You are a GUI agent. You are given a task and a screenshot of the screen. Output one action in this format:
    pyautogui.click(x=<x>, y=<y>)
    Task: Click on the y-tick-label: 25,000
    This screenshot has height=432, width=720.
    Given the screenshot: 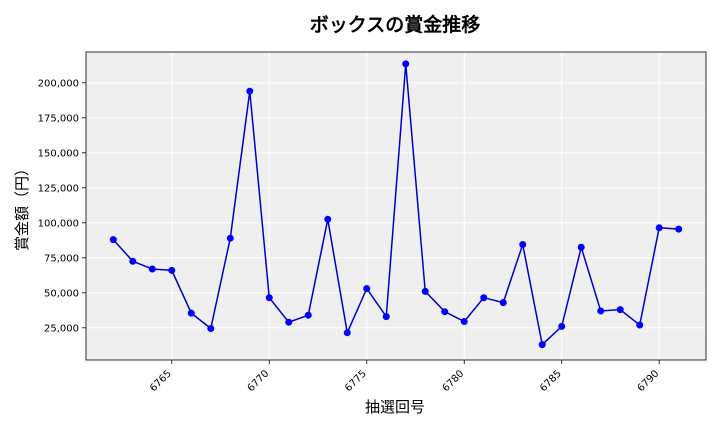 What is the action you would take?
    pyautogui.click(x=61, y=328)
    